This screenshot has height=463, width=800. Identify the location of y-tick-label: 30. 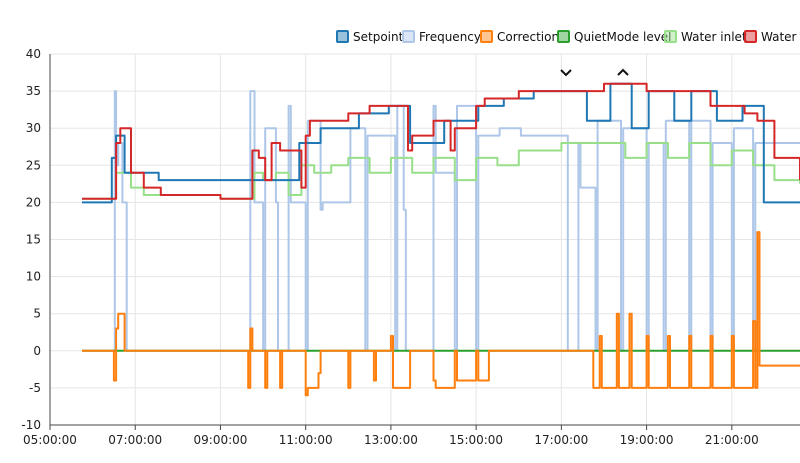
(33, 128).